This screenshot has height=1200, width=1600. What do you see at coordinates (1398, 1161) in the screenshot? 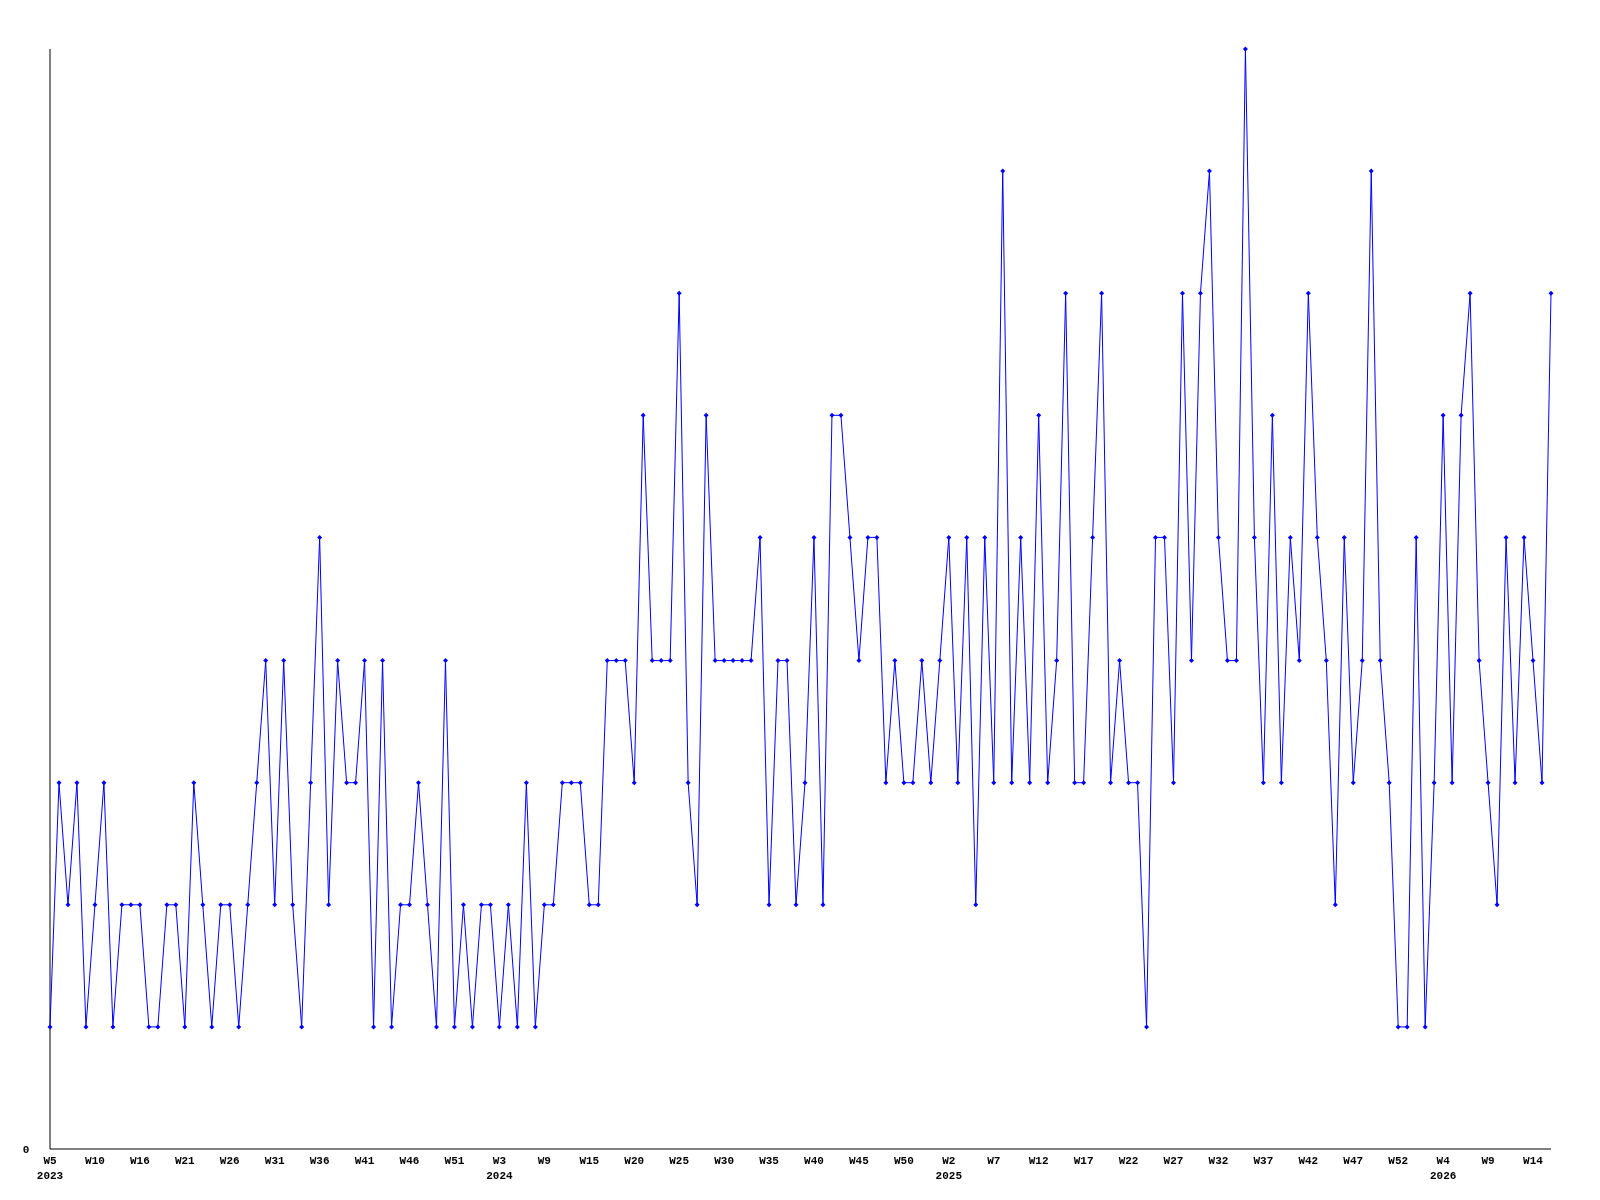
I see `x-tick-label: W52` at bounding box center [1398, 1161].